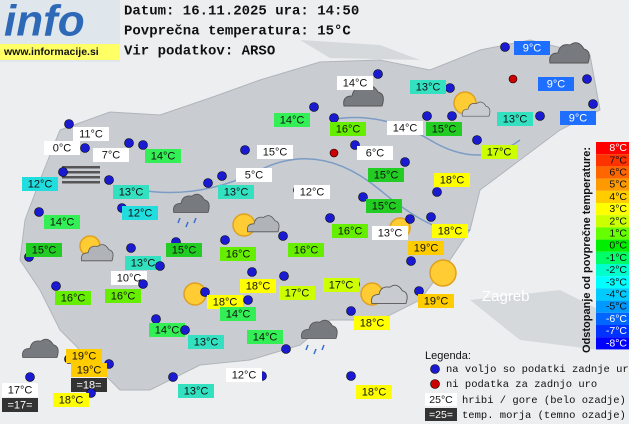 This screenshot has height=424, width=629. What do you see at coordinates (617, 282) in the screenshot?
I see `scale-label: -3°C` at bounding box center [617, 282].